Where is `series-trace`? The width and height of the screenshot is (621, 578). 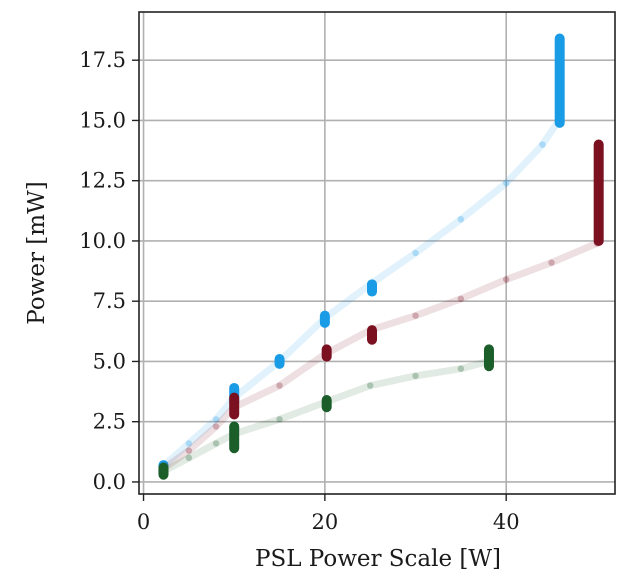 series-trace is located at coordinates (325, 416).